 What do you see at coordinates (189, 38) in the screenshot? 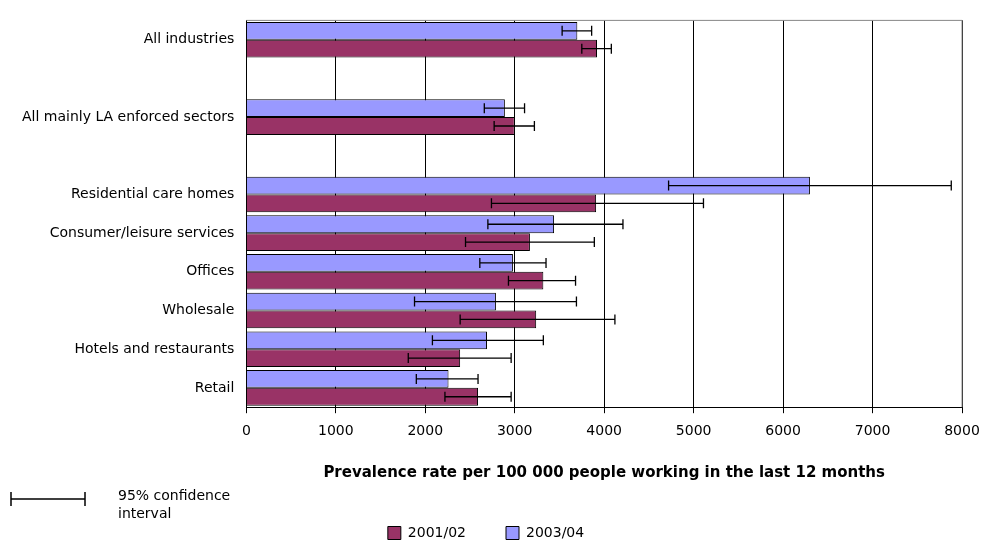
I see `y-tick-label: All industries` at bounding box center [189, 38].